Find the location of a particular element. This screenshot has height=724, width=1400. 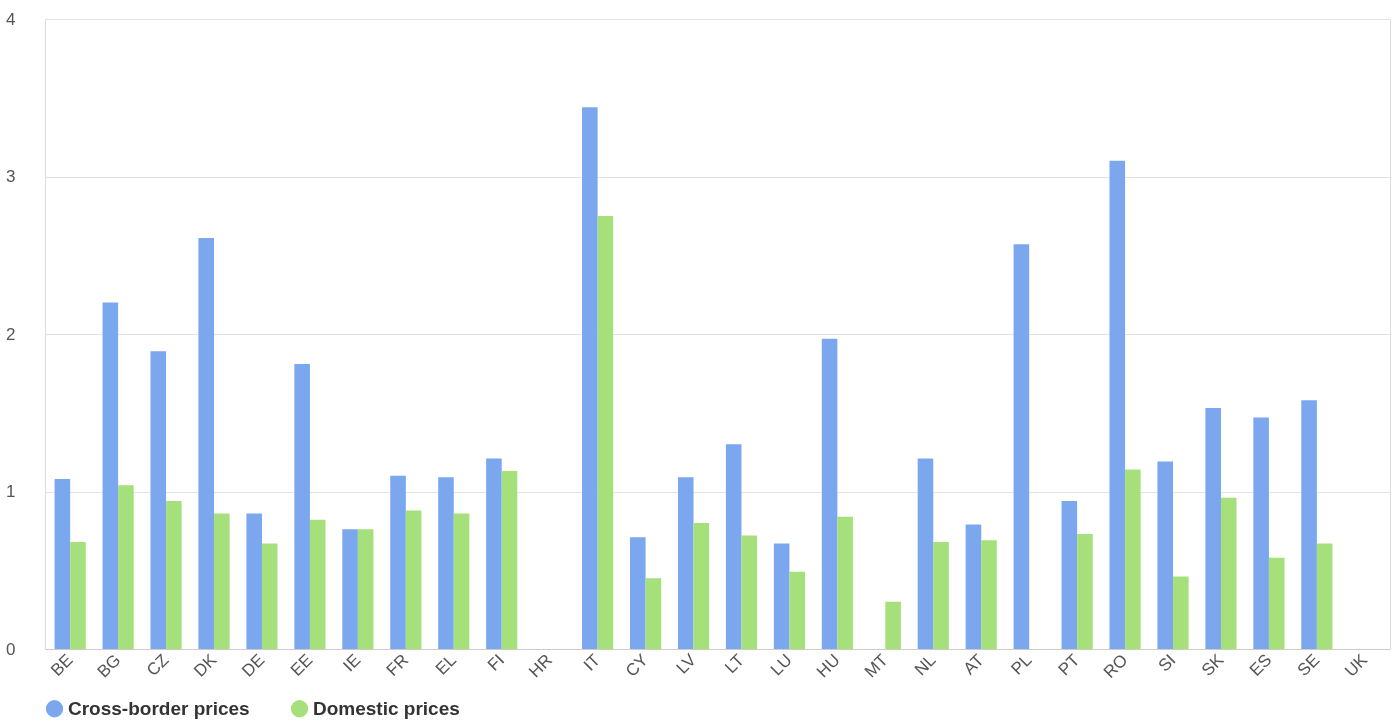

y-tick-label: 0 is located at coordinates (11, 649).